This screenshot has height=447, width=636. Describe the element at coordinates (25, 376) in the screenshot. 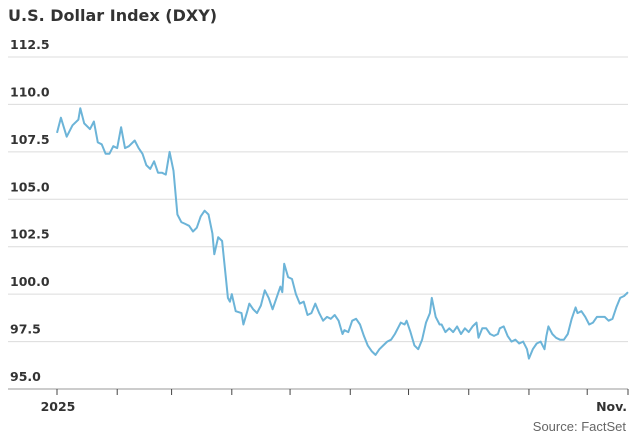

I see `y-tick-label: 95.0` at that location.